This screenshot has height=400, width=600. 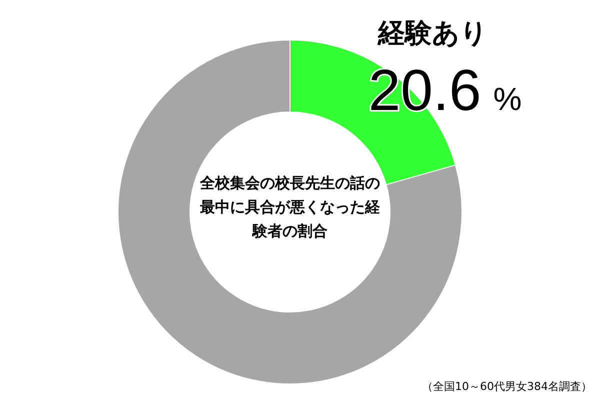 What do you see at coordinates (290, 207) in the screenshot?
I see `text: 全校集会の校長先生の話の最中に具合が悪くなった経験者の割合` at bounding box center [290, 207].